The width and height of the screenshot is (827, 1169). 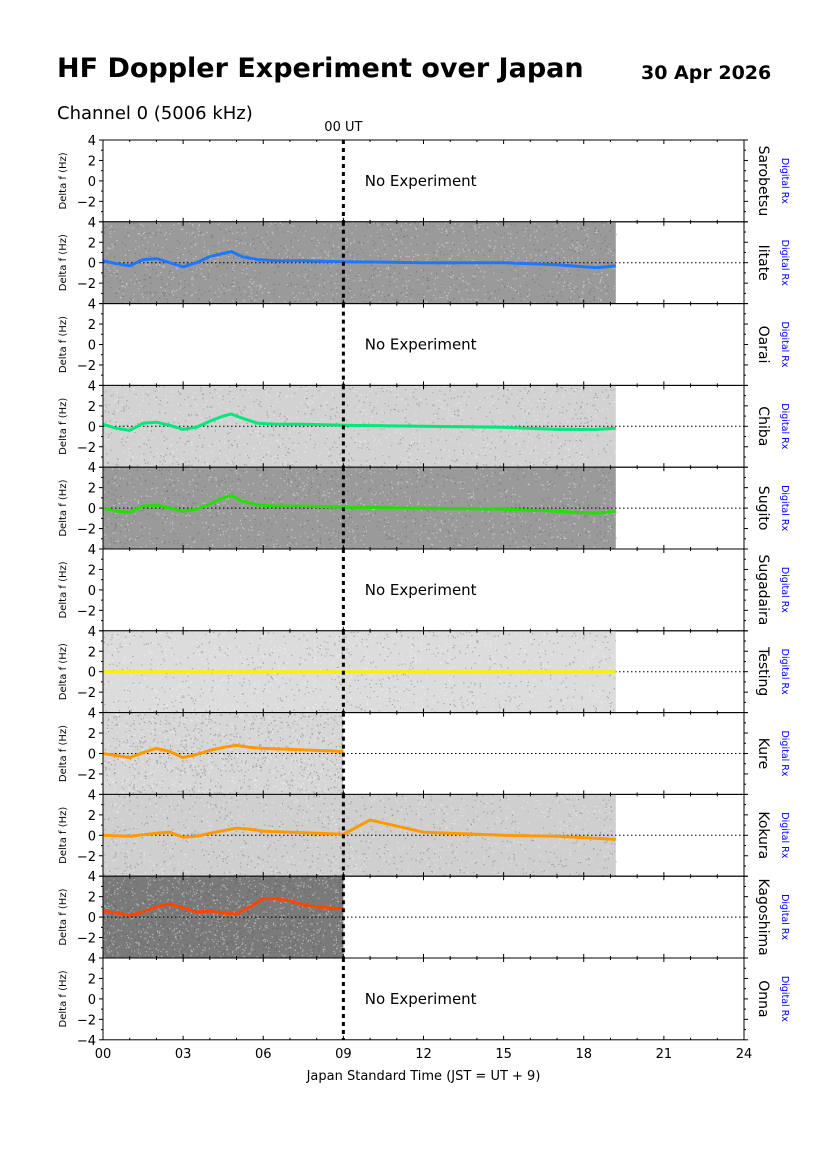 I want to click on panel-chiba: 4 2 0 −2 Delta f (Hz) Chiba Digital Rx, so click(x=424, y=423).